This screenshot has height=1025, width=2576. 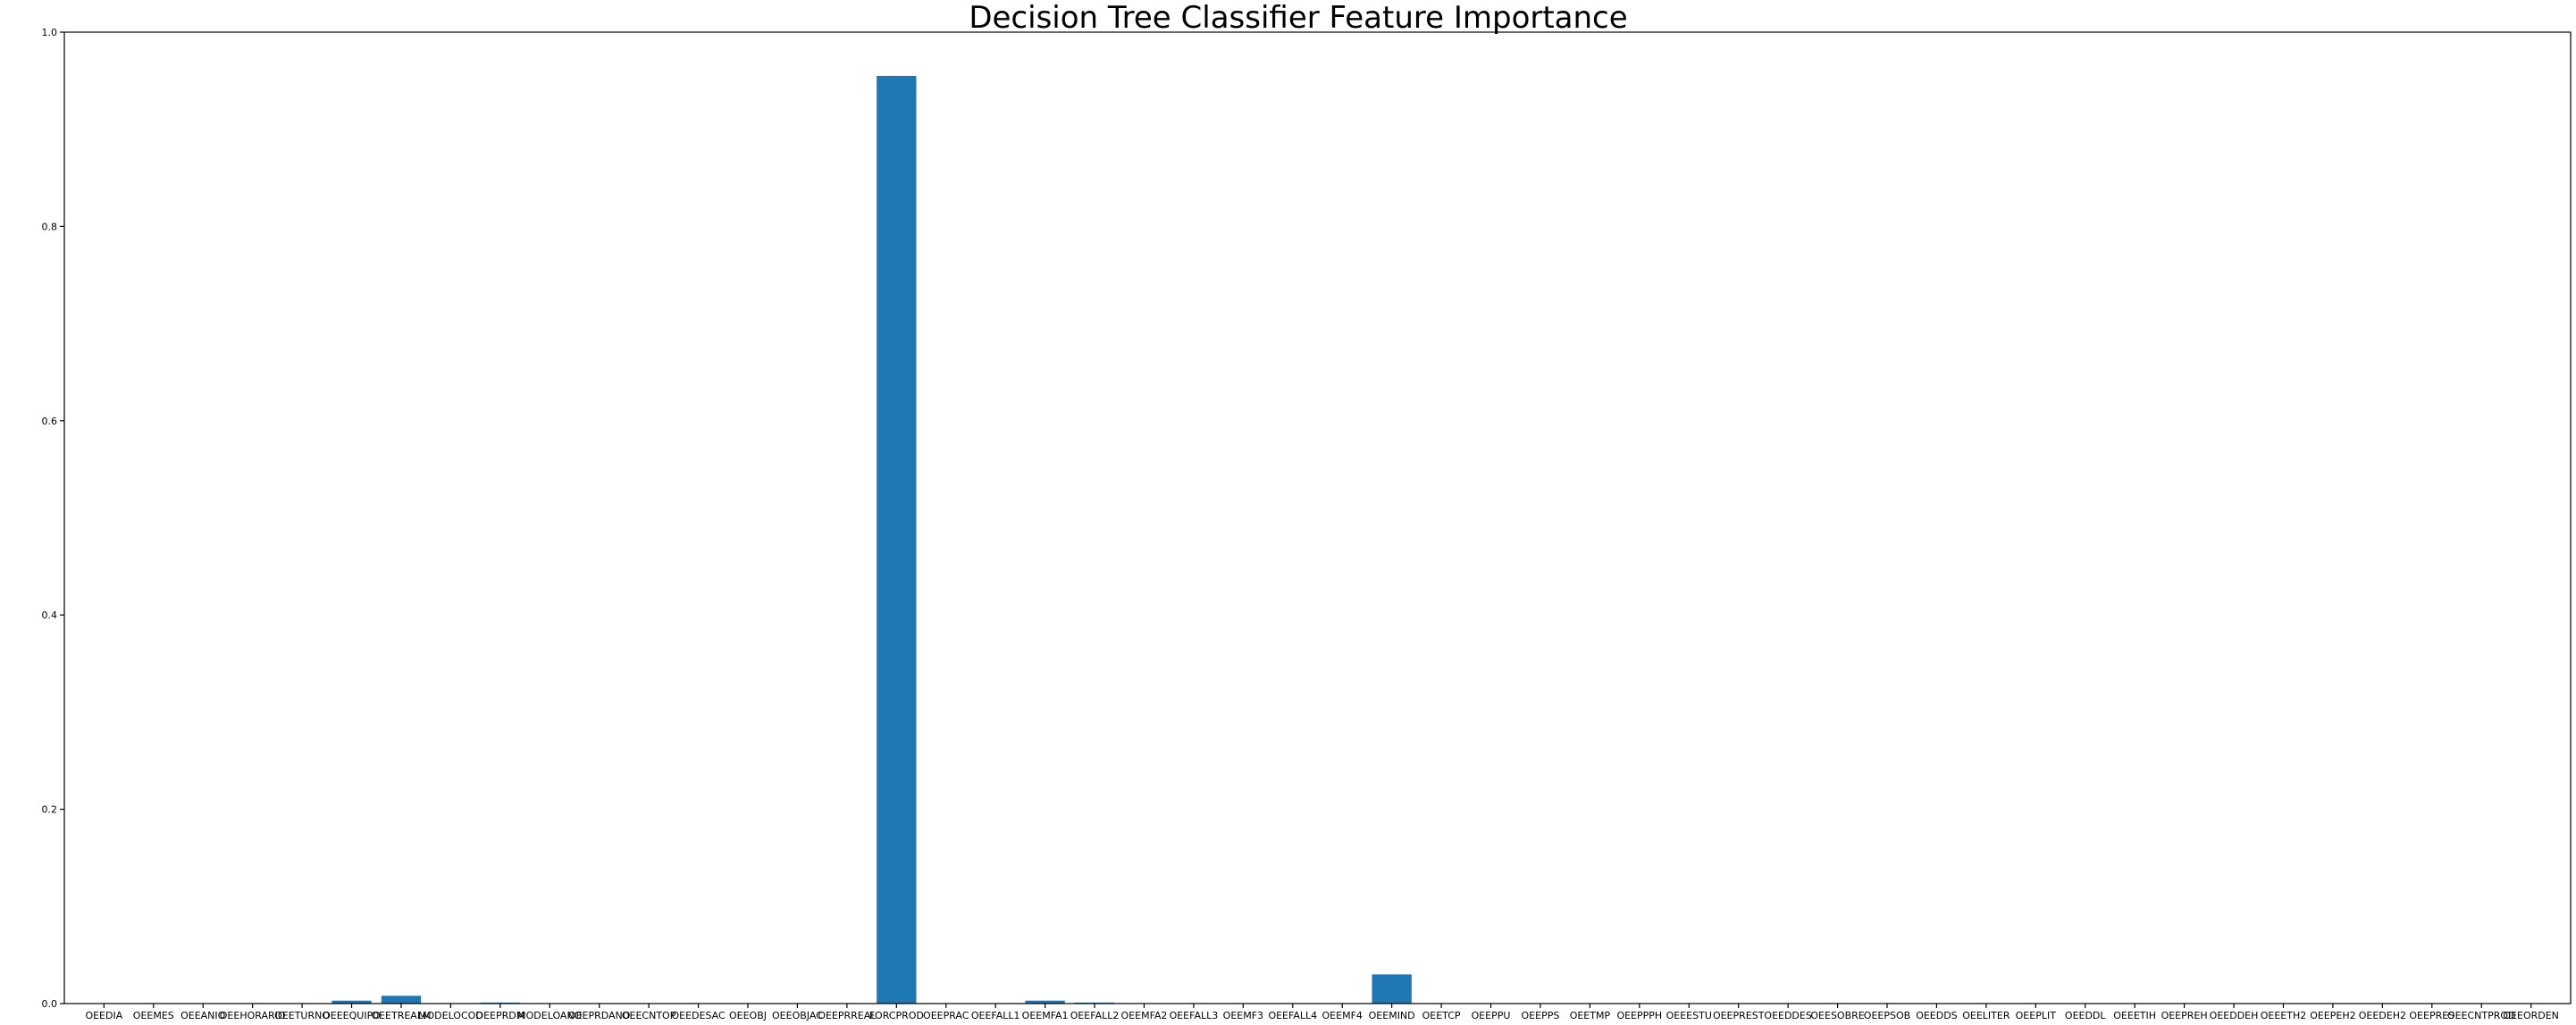 What do you see at coordinates (1887, 1016) in the screenshot?
I see `x-tick-label: OEEPSOB` at bounding box center [1887, 1016].